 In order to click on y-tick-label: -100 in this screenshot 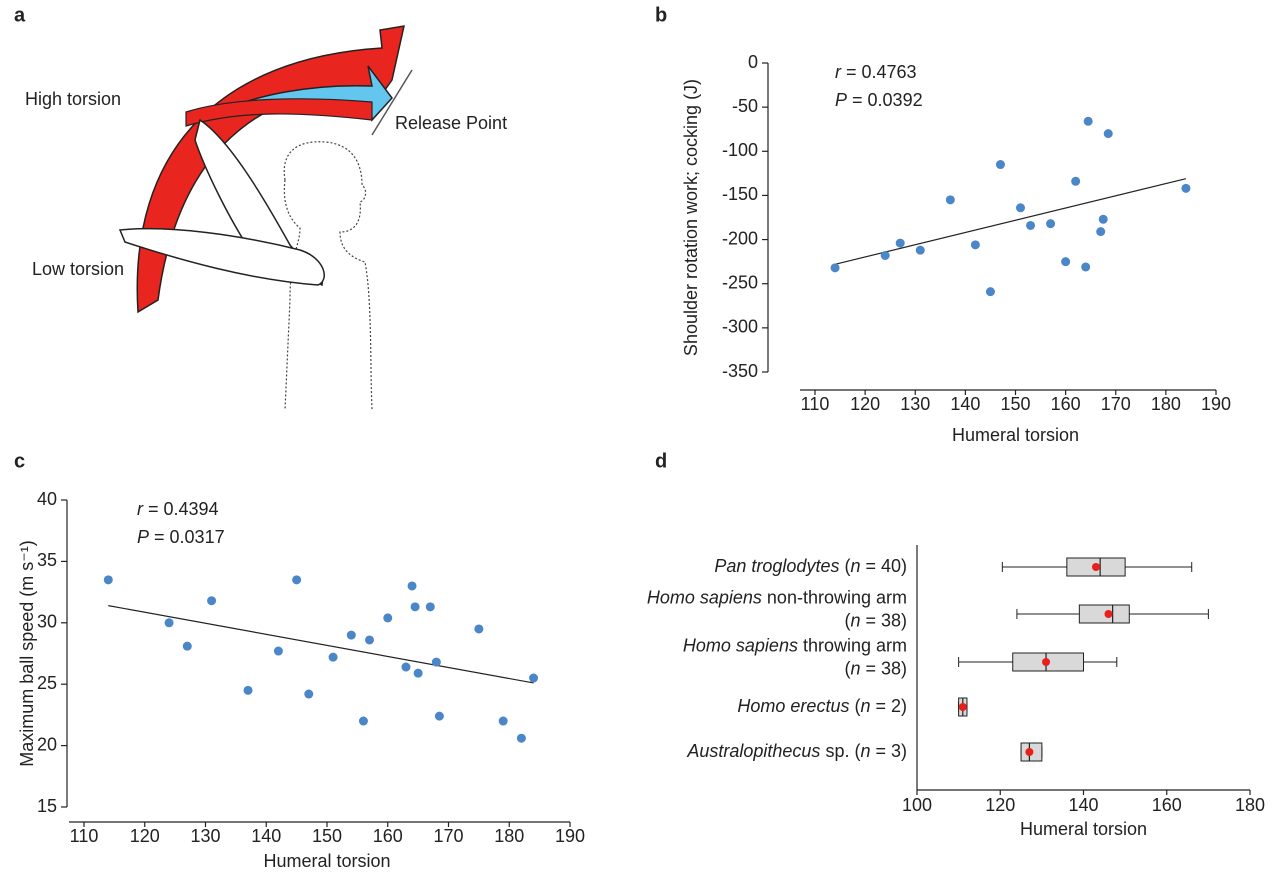, I will do `click(740, 150)`.